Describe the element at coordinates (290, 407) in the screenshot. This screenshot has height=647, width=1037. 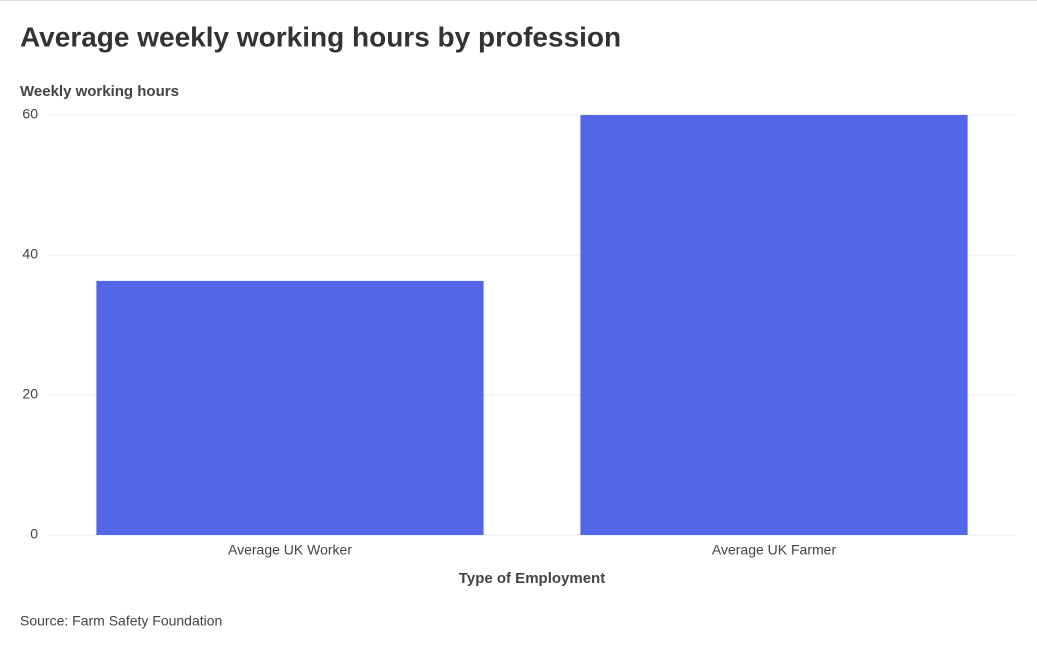
I see `bar` at that location.